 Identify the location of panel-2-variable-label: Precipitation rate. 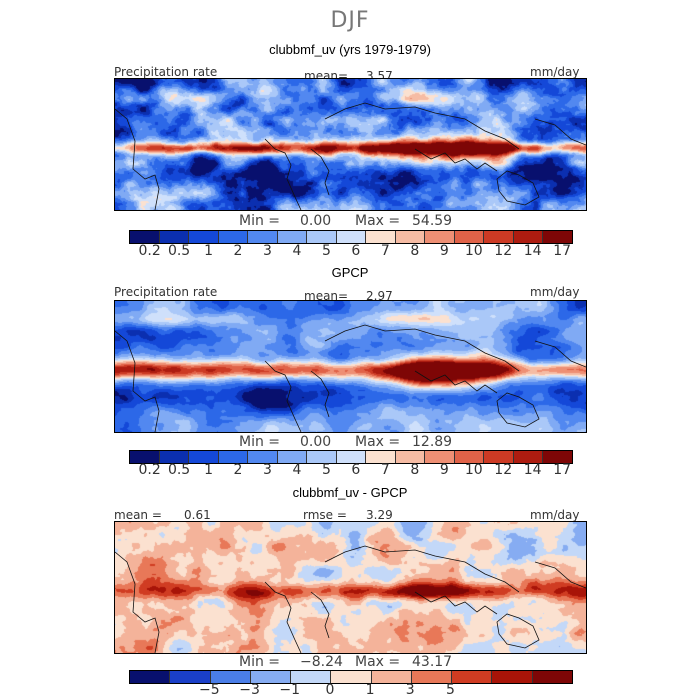
(166, 292).